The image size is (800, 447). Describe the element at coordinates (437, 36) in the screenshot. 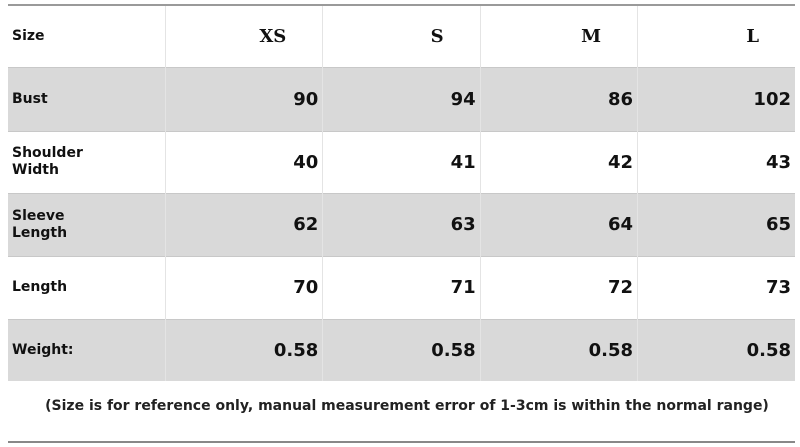

I see `cell-text: S` at that location.